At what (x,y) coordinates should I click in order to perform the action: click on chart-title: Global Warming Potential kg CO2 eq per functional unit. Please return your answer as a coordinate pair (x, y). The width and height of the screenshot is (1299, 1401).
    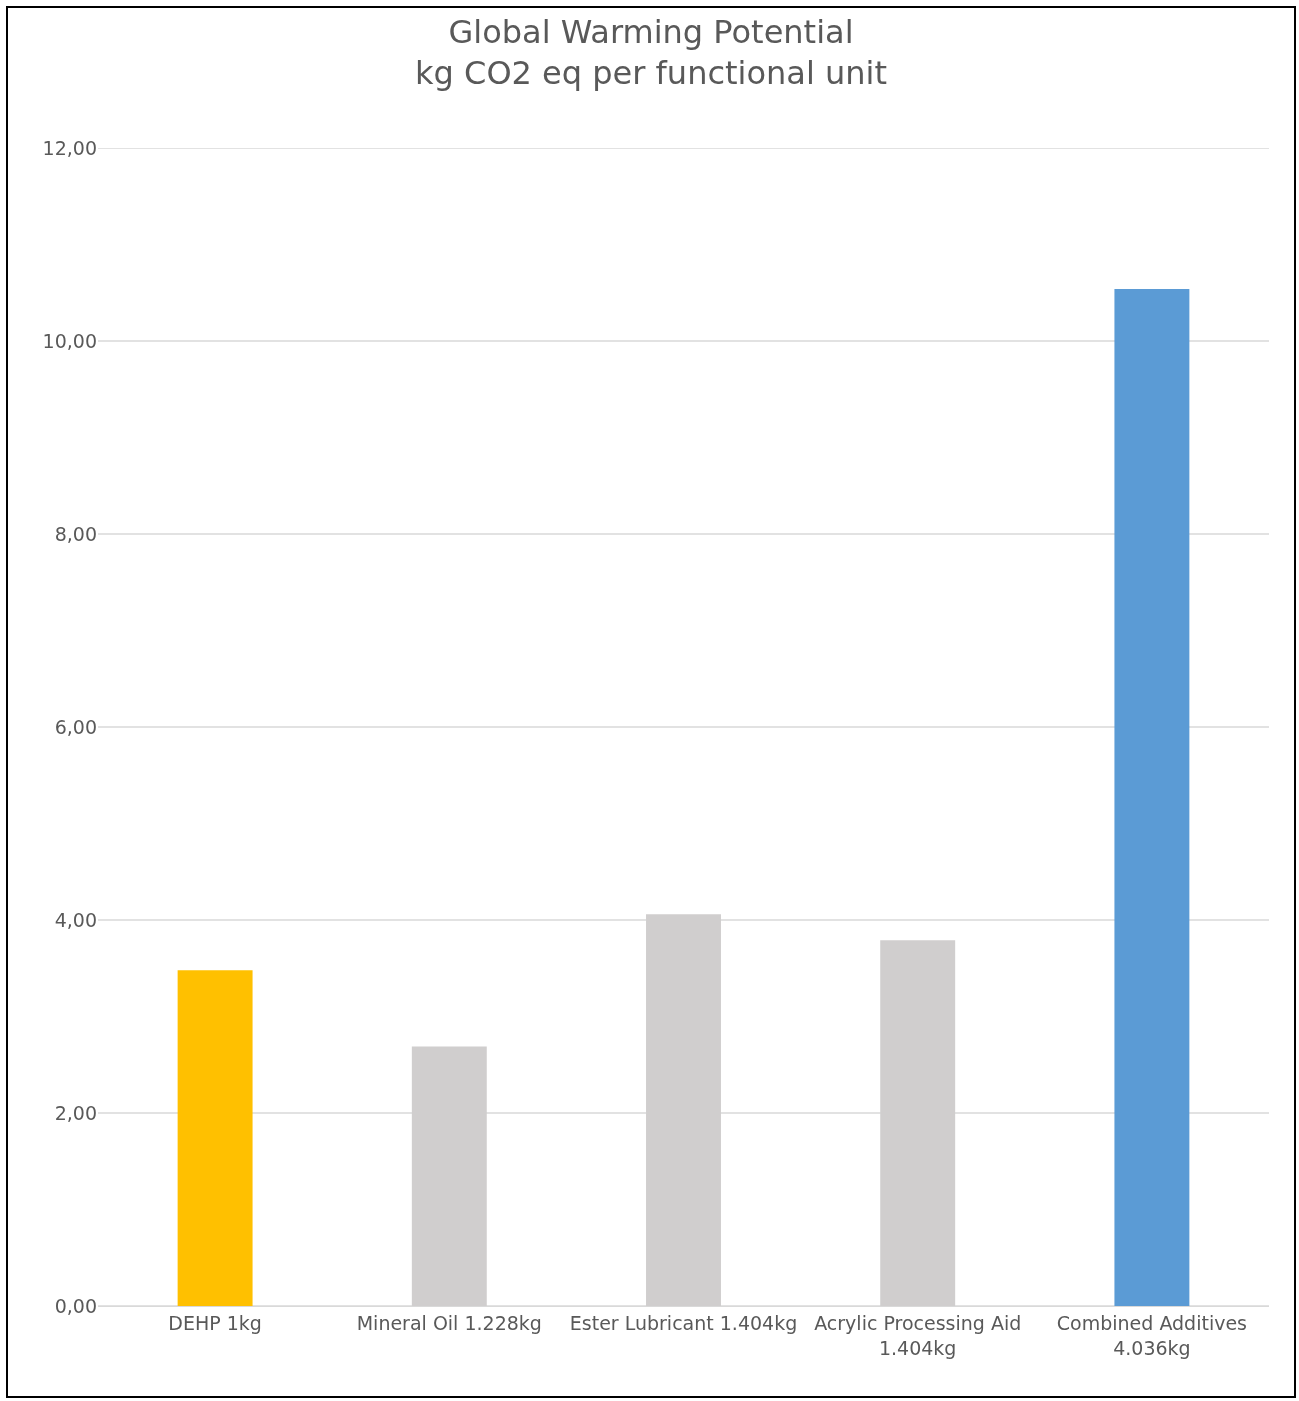
    Looking at the image, I should click on (651, 52).